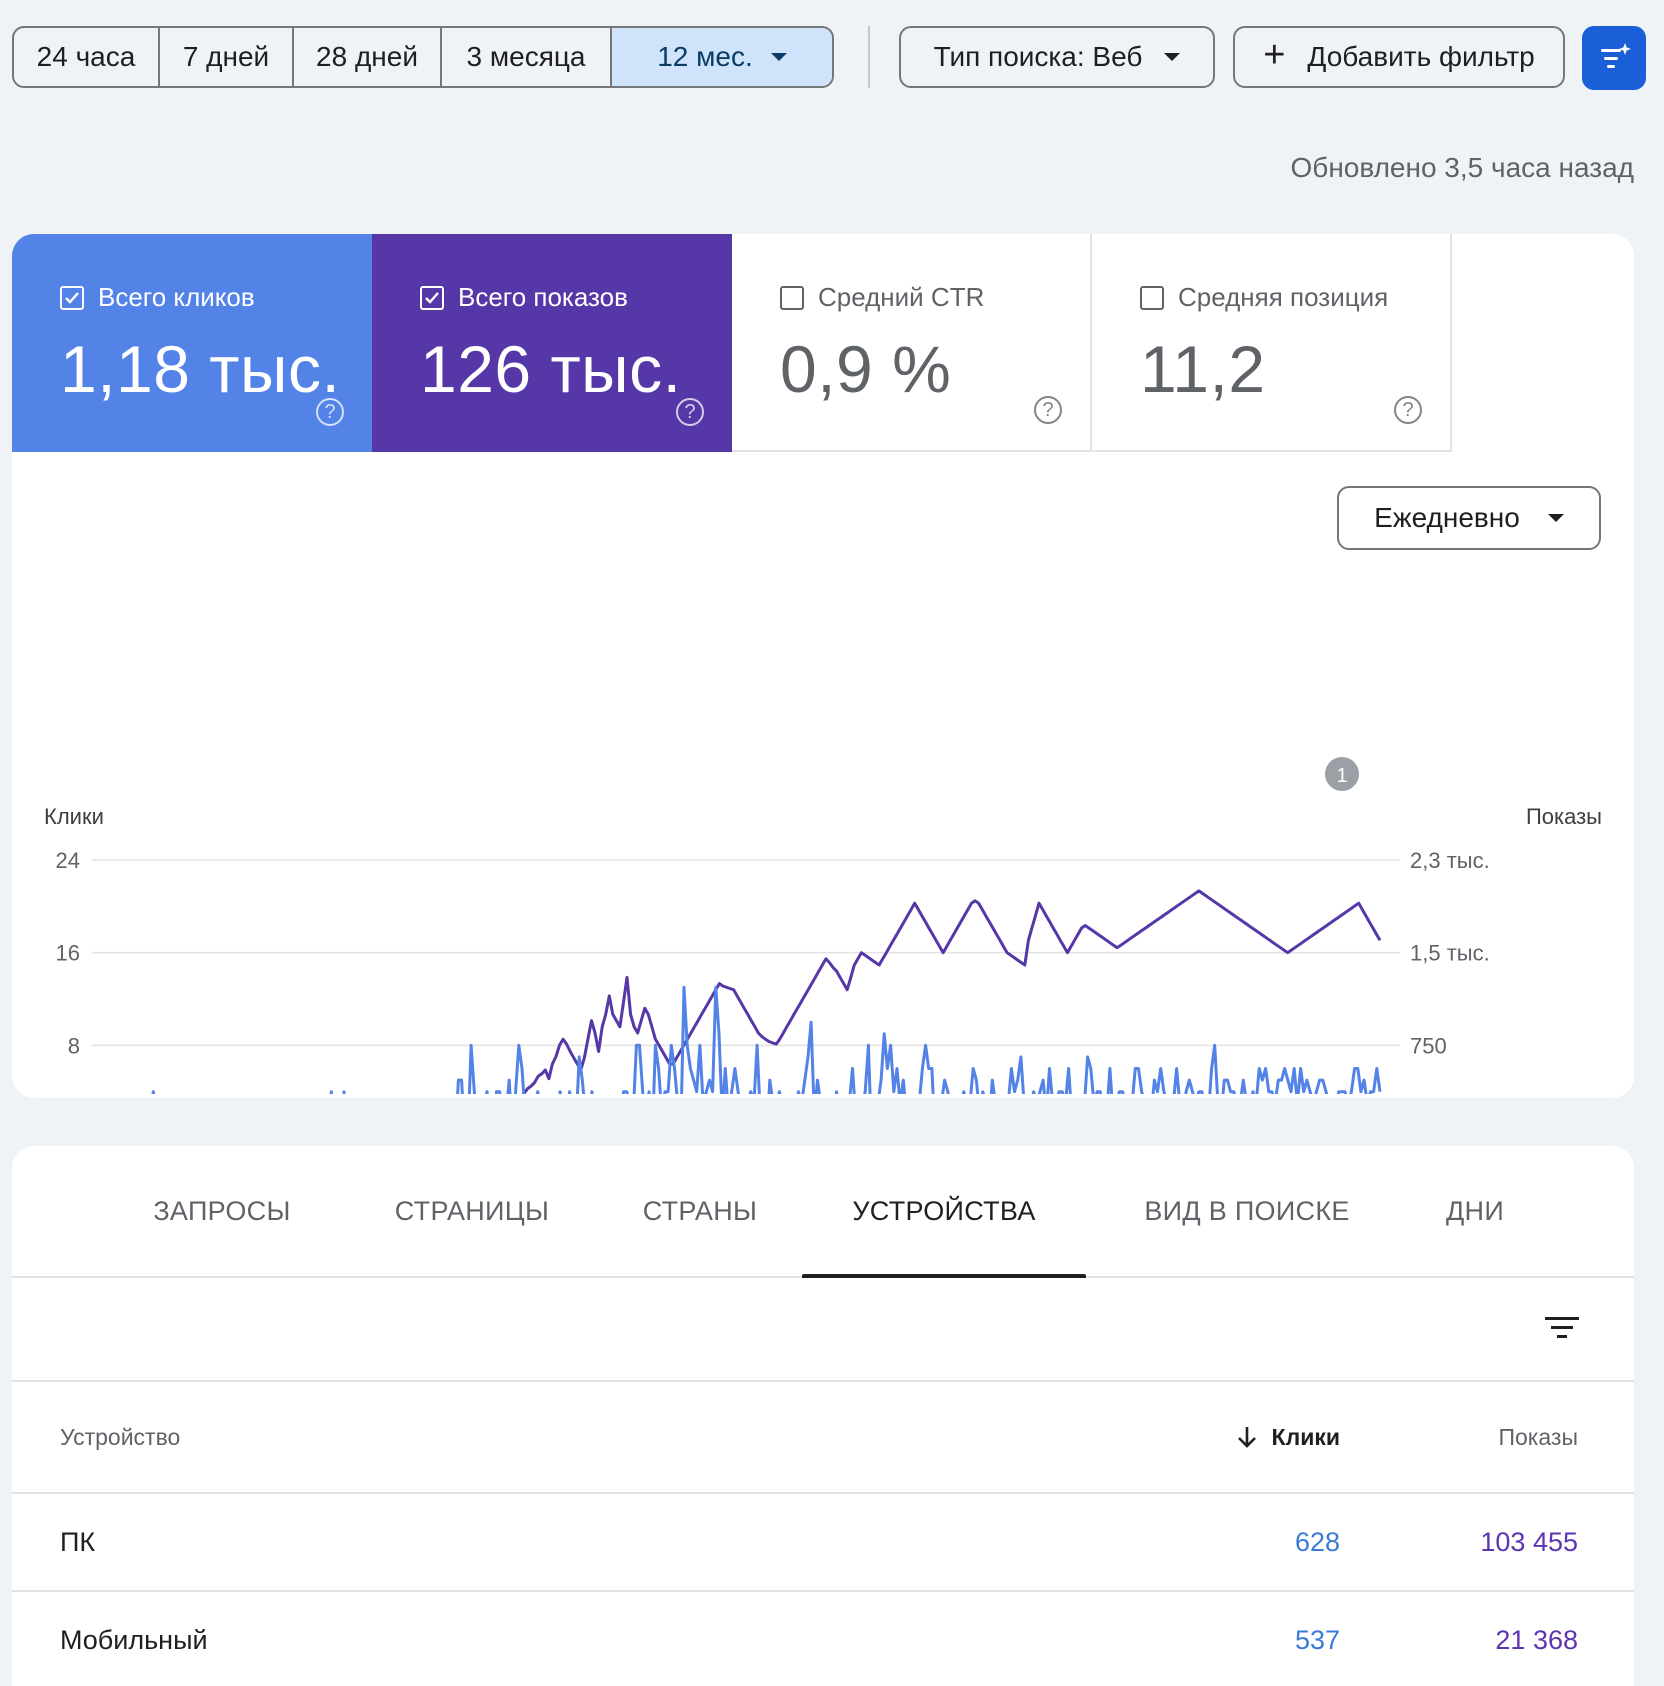  I want to click on left-axis-tick-label: 8, so click(74, 1045).